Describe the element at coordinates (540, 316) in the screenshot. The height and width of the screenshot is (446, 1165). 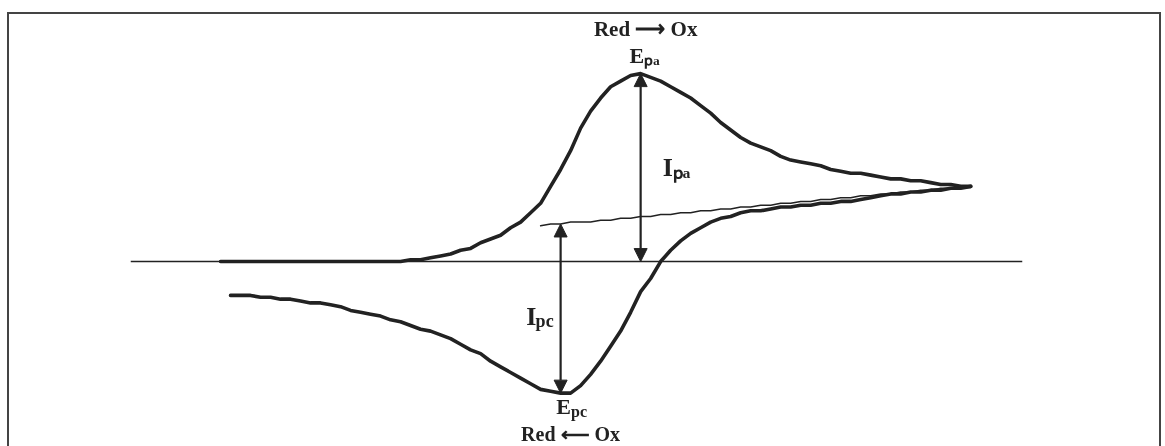
I see `annotation: Ipc` at that location.